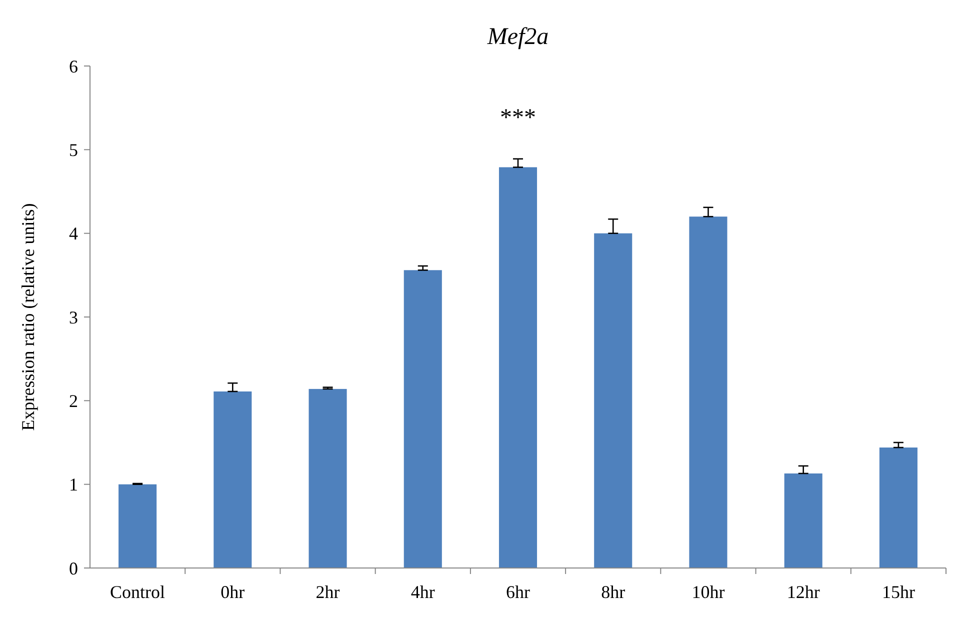 The image size is (966, 619). What do you see at coordinates (422, 592) in the screenshot?
I see `x-tick-label: 4hr` at bounding box center [422, 592].